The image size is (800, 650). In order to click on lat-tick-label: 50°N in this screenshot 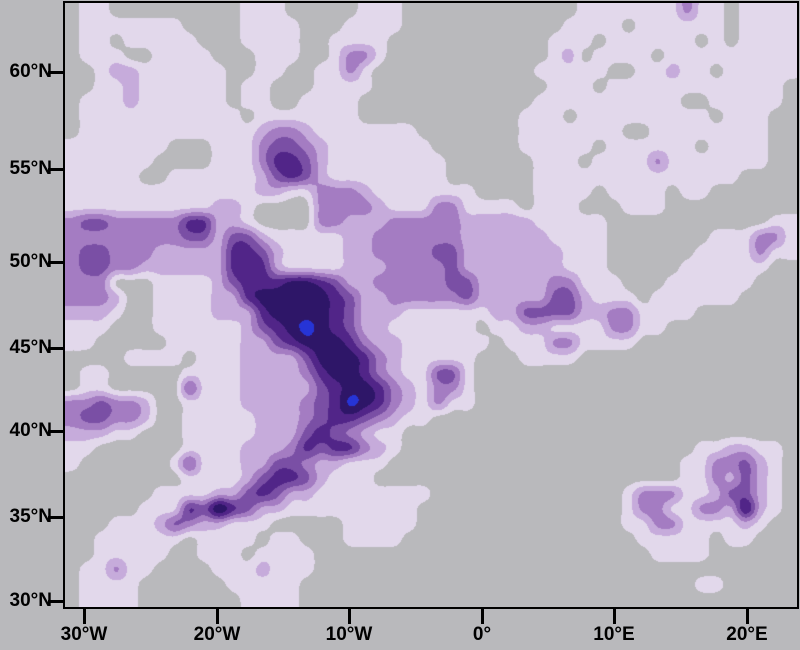, I will do `click(30, 261)`.